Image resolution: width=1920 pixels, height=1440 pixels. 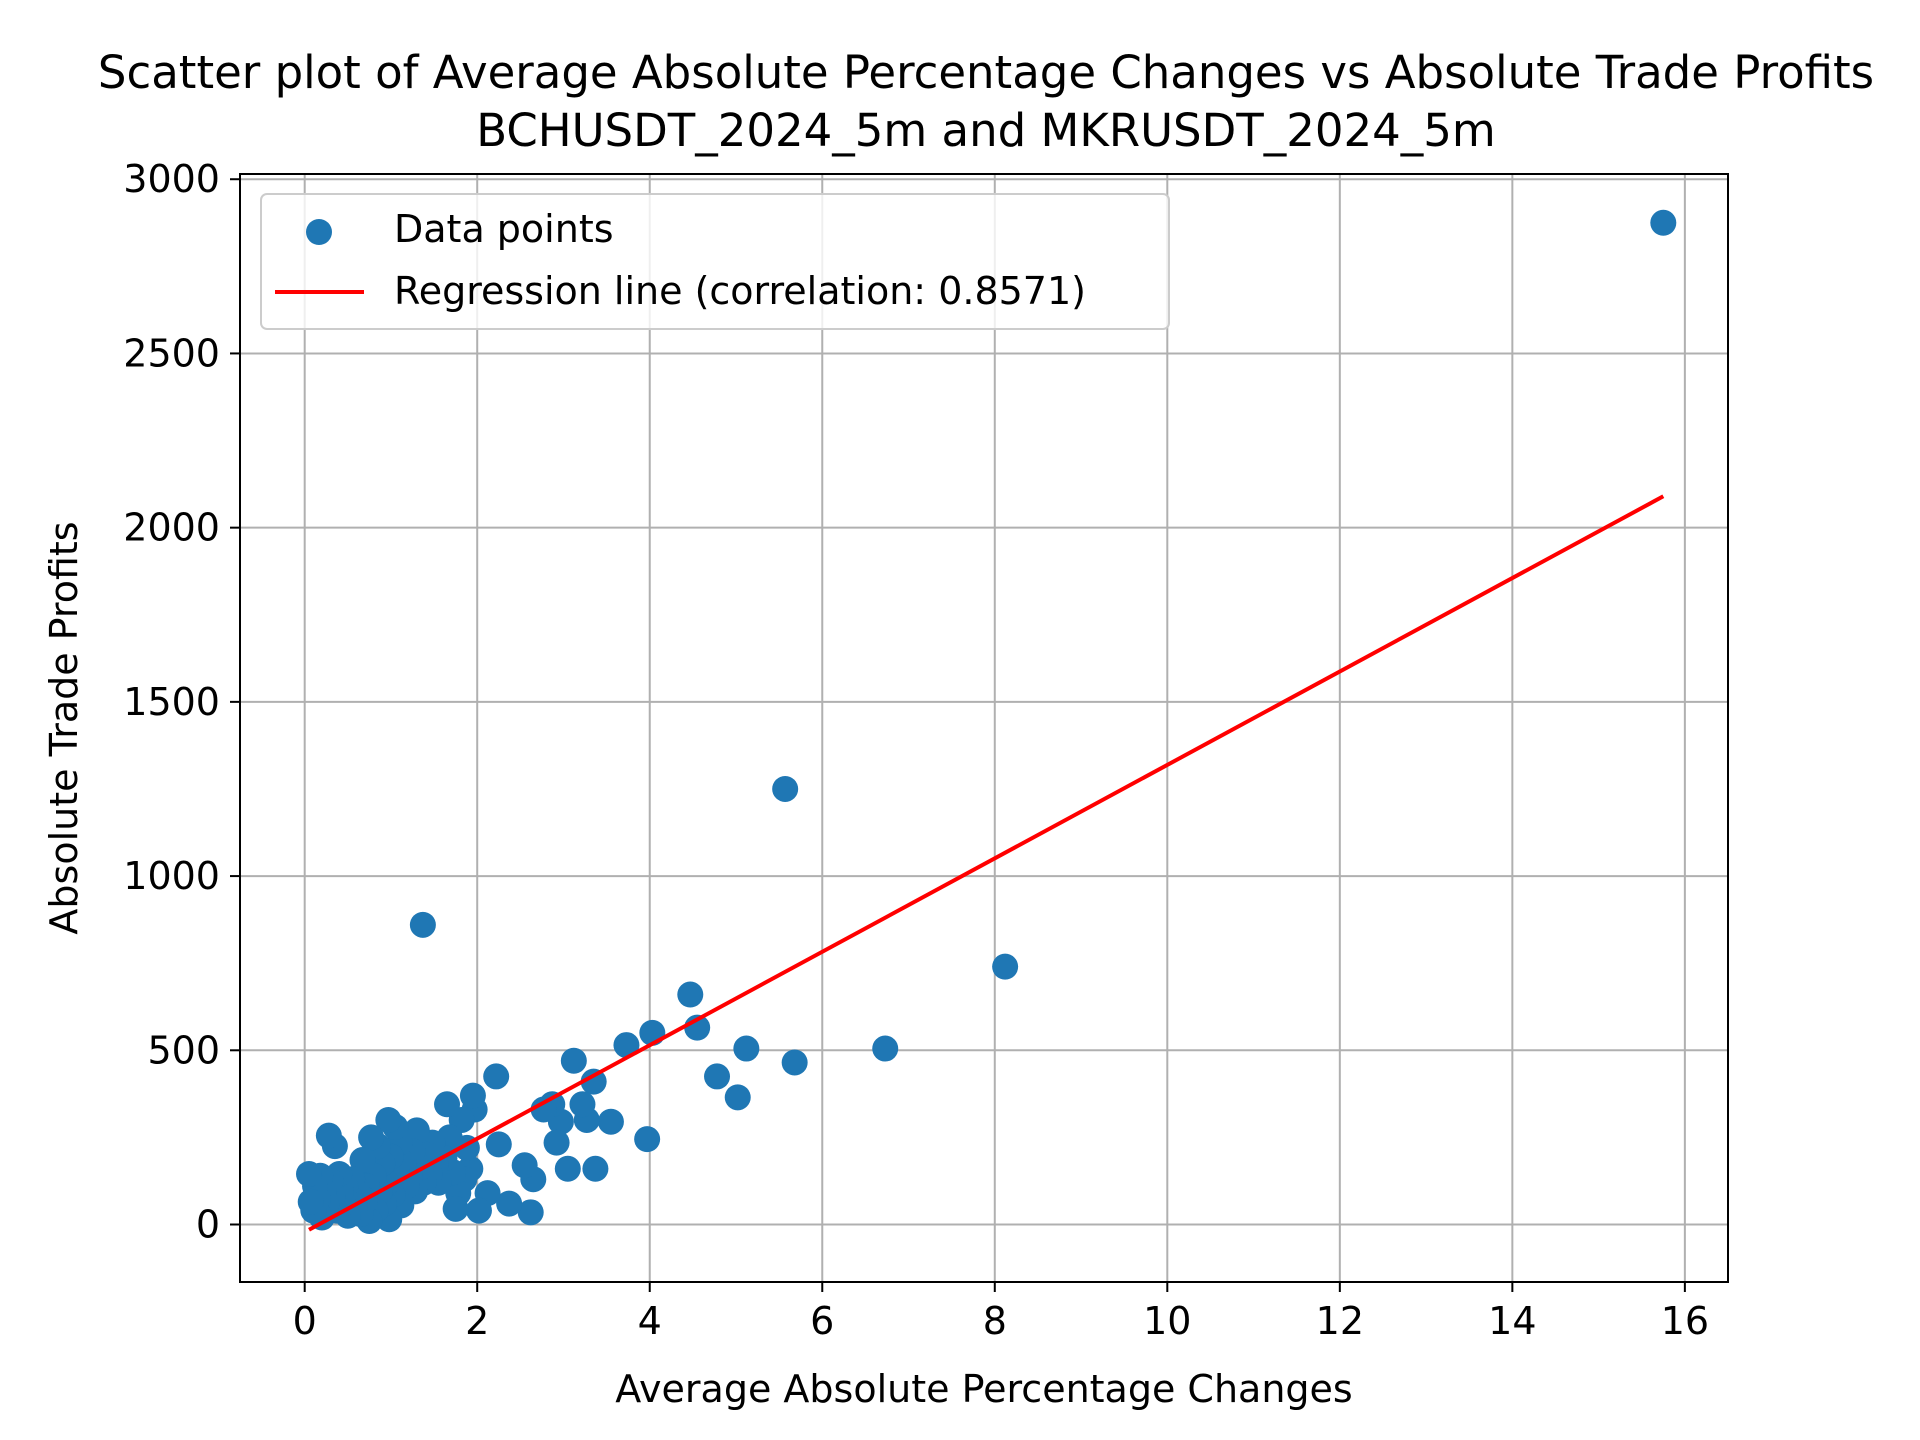 I want to click on x-tick-label: 16, so click(x=1685, y=1321).